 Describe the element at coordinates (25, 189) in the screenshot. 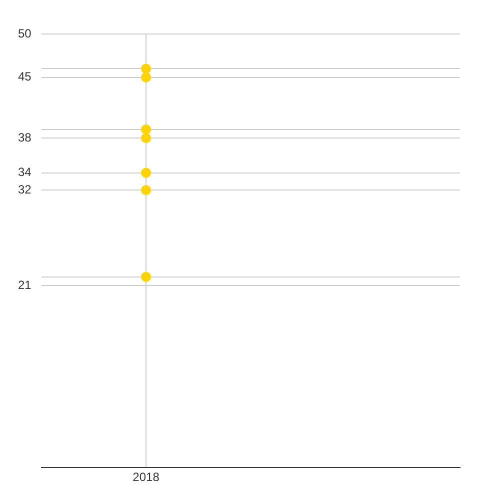

I see `y-tick-label: 32` at that location.